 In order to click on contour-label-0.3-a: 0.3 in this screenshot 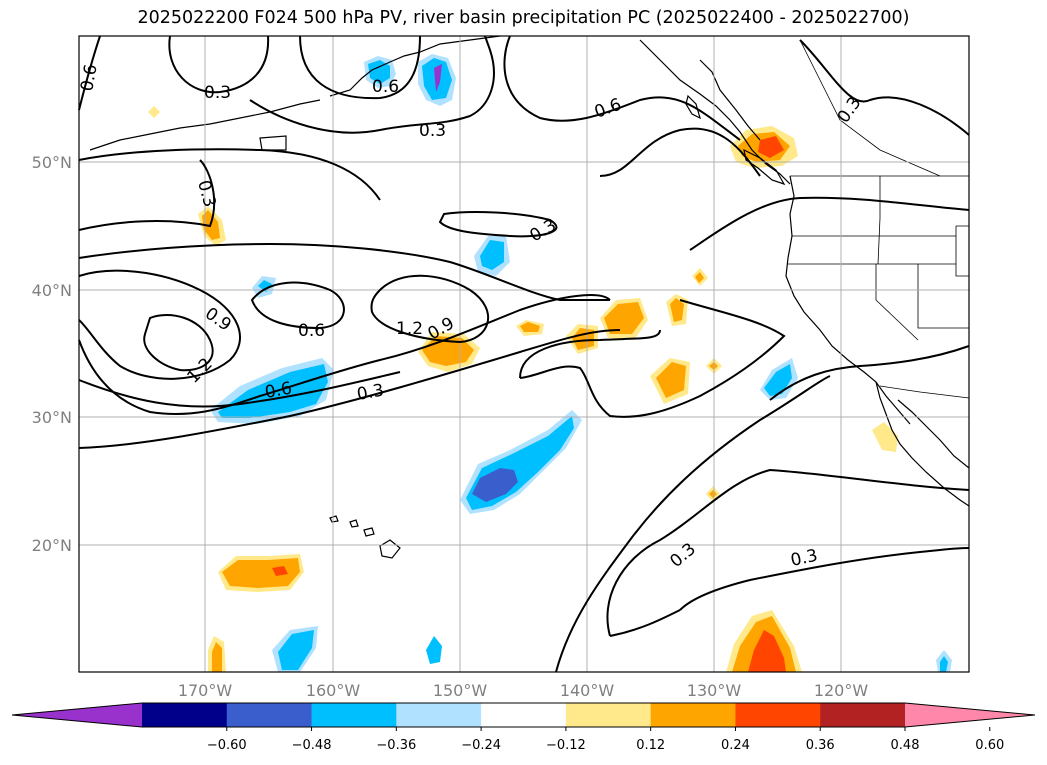, I will do `click(217, 93)`.